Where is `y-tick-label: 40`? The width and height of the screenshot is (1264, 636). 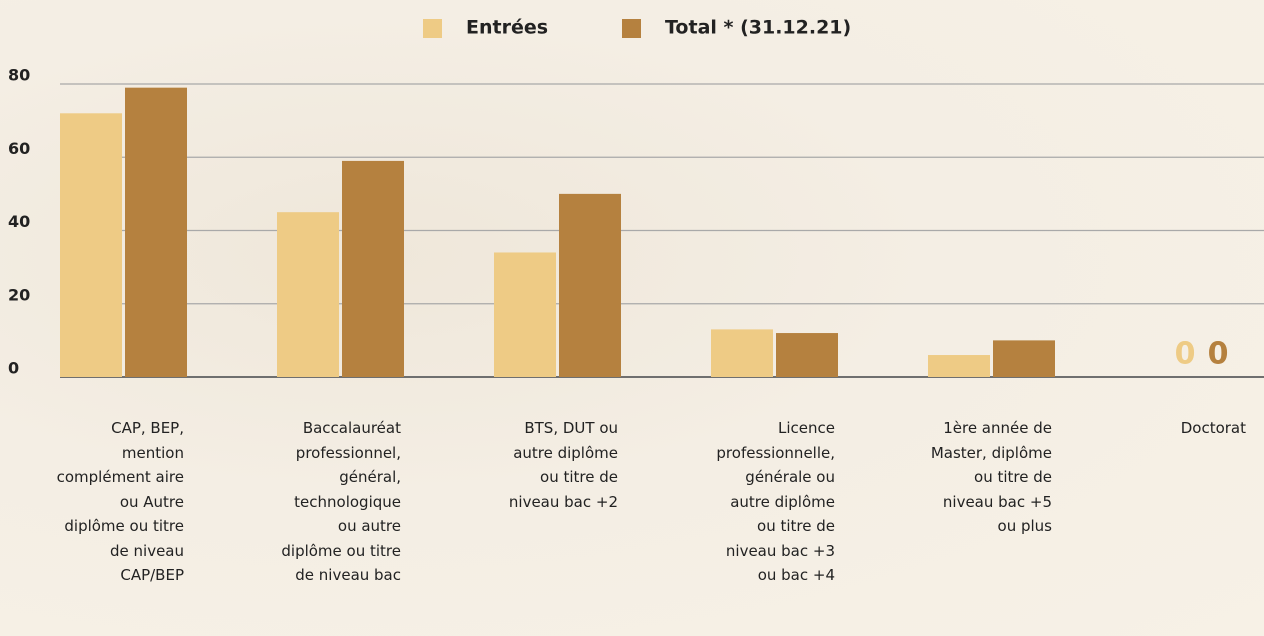
y-tick-label: 40 is located at coordinates (19, 221).